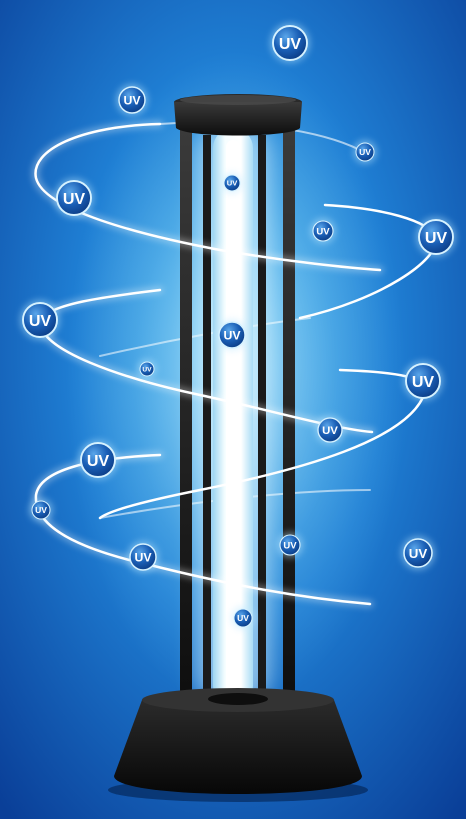 The image size is (466, 819). I want to click on front-post-left, so click(186, 420).